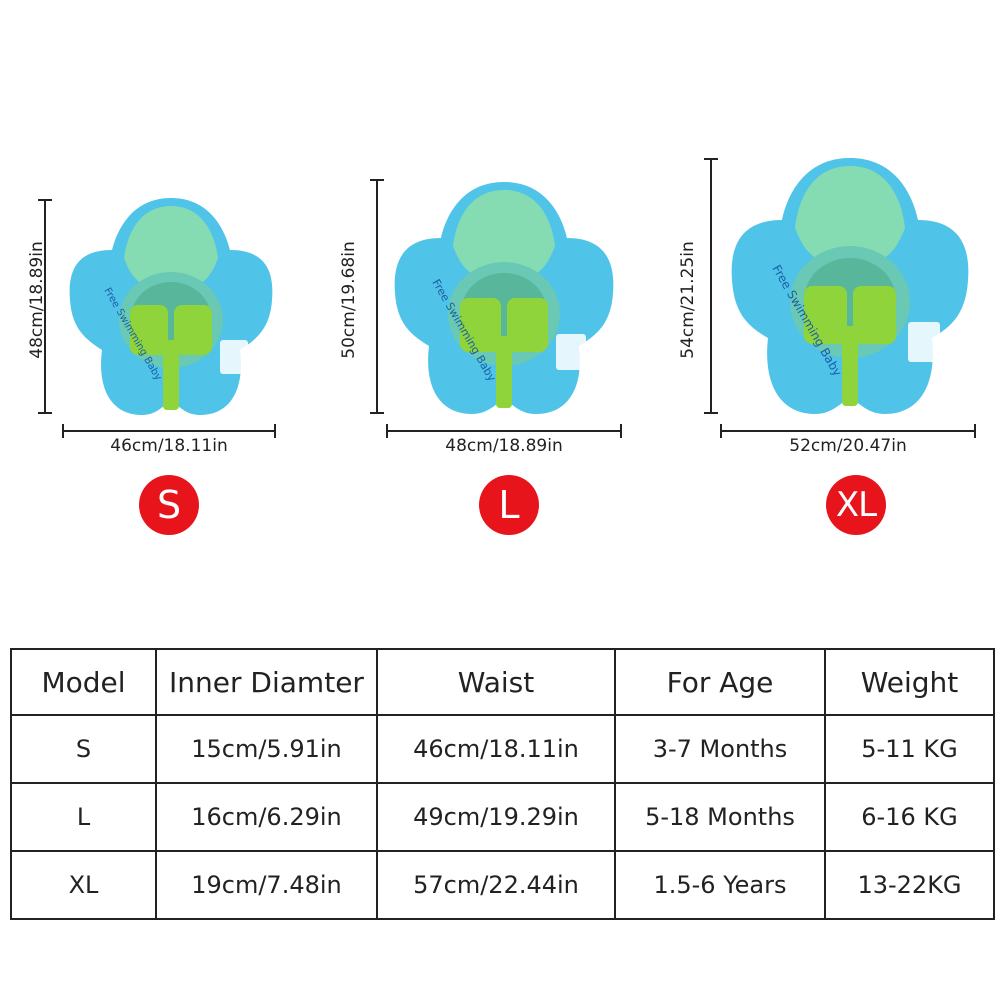 The width and height of the screenshot is (1001, 1001). Describe the element at coordinates (509, 505) in the screenshot. I see `size-badge-l: L` at that location.